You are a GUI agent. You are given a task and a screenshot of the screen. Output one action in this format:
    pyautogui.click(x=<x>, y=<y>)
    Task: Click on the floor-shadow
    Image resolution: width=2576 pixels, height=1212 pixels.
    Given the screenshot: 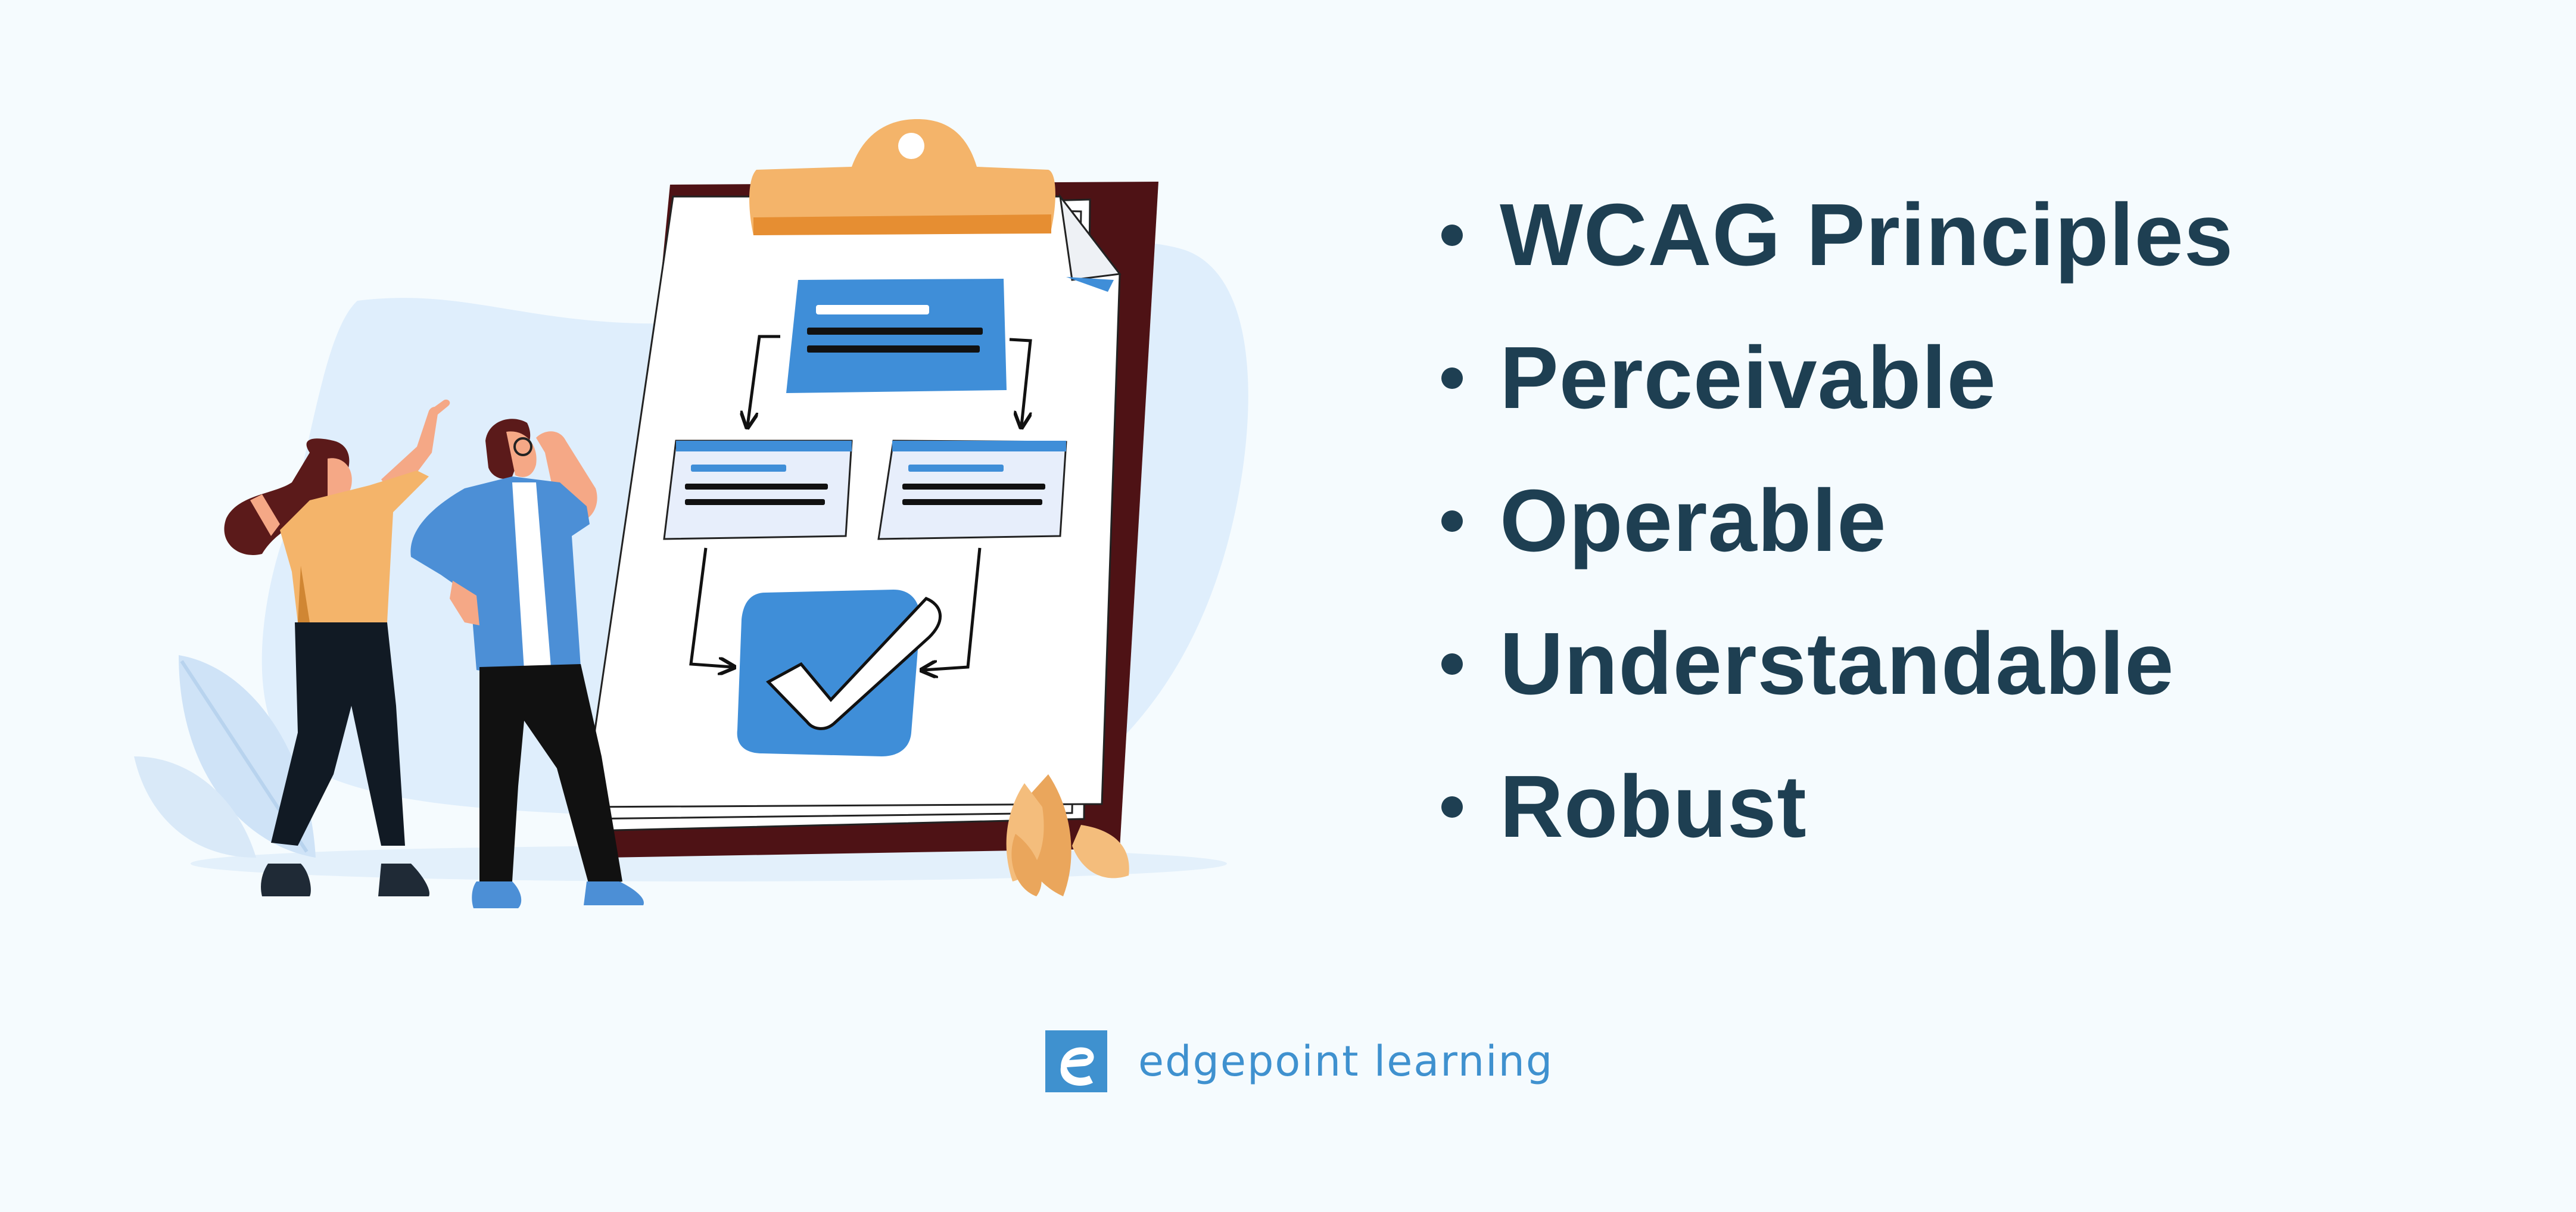 What is the action you would take?
    pyautogui.click(x=709, y=863)
    